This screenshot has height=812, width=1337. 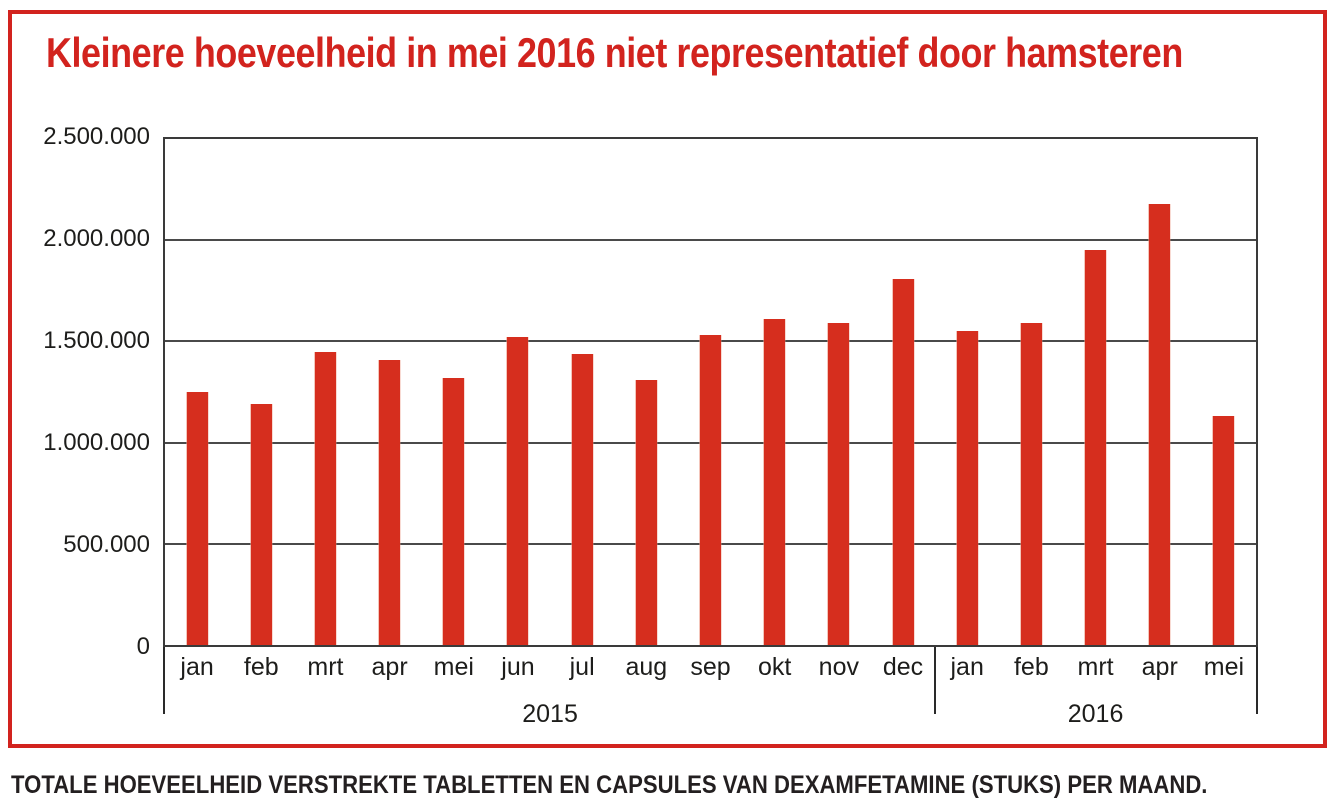 I want to click on year-label: 2015, so click(x=550, y=714).